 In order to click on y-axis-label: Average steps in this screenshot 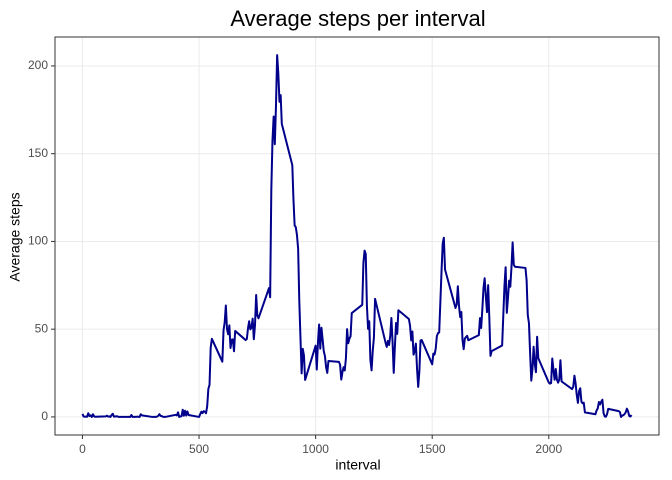, I will do `click(15, 236)`.